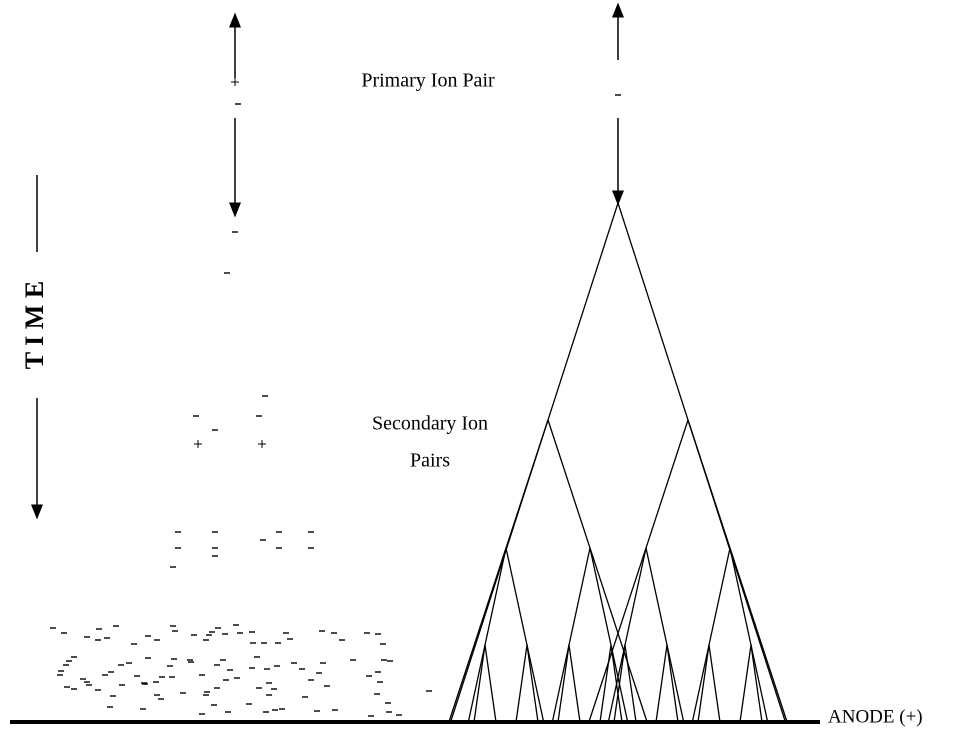 The width and height of the screenshot is (965, 730). Describe the element at coordinates (34, 325) in the screenshot. I see `time-label: T I M E` at that location.